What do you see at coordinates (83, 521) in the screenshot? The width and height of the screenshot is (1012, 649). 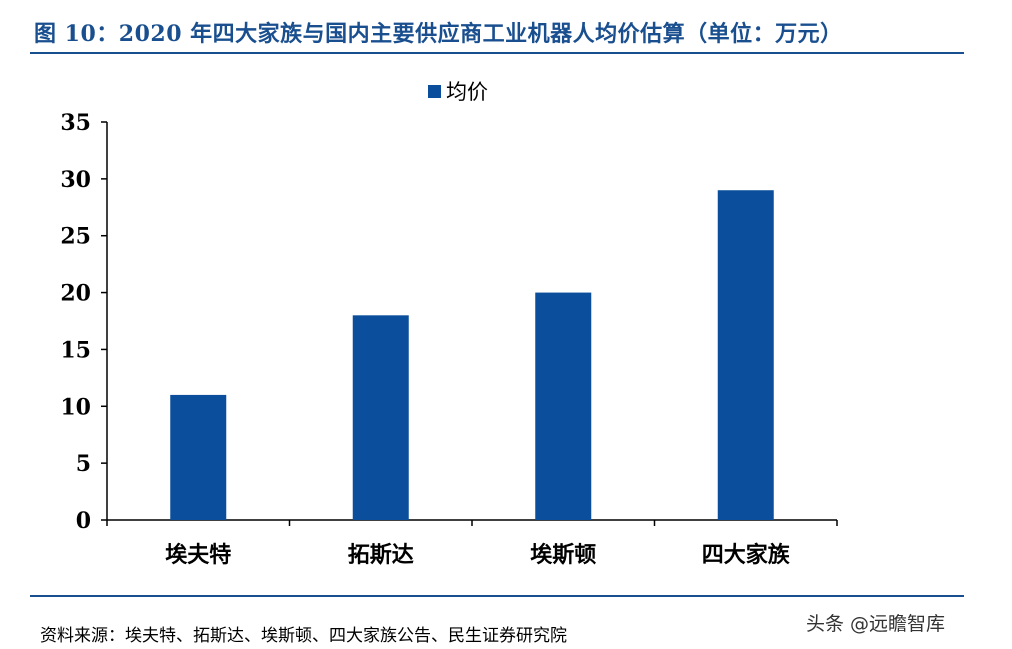 I see `y-tick-label: 0` at bounding box center [83, 521].